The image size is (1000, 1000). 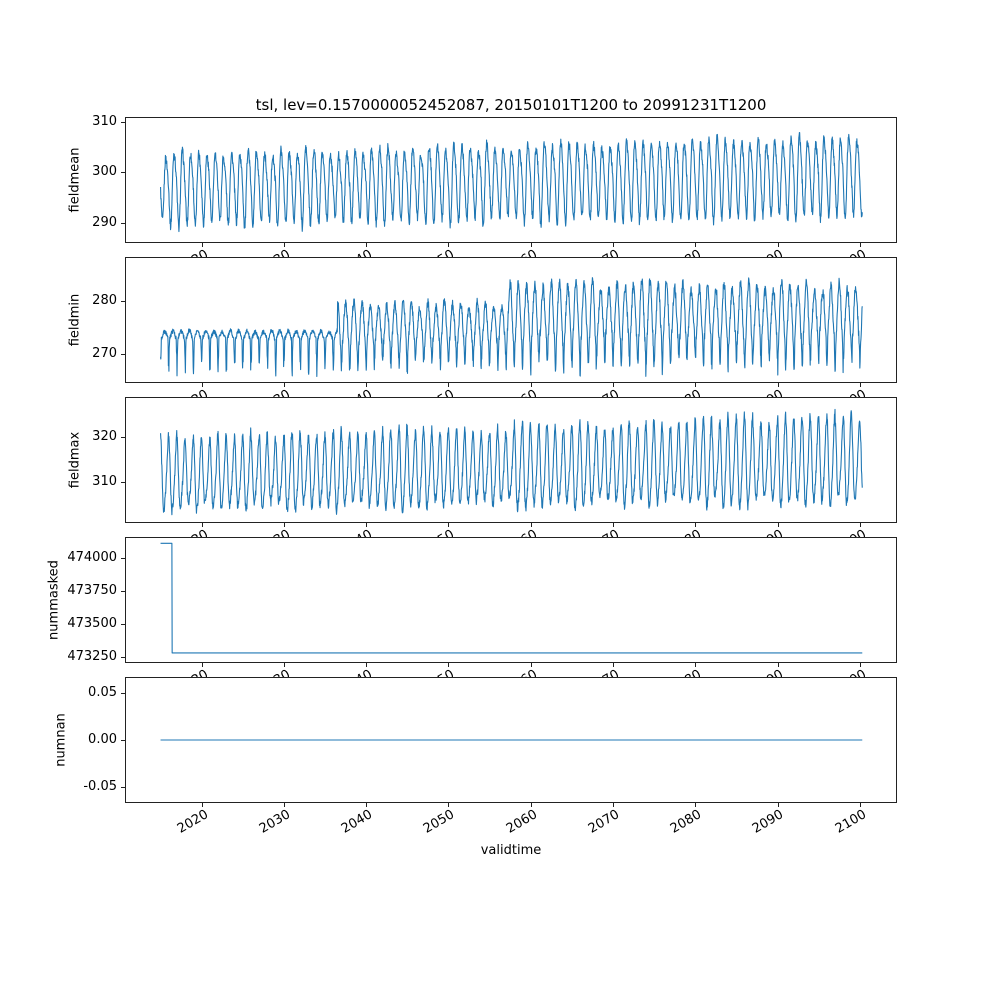 What do you see at coordinates (104, 301) in the screenshot?
I see `y-tick-label: 280` at bounding box center [104, 301].